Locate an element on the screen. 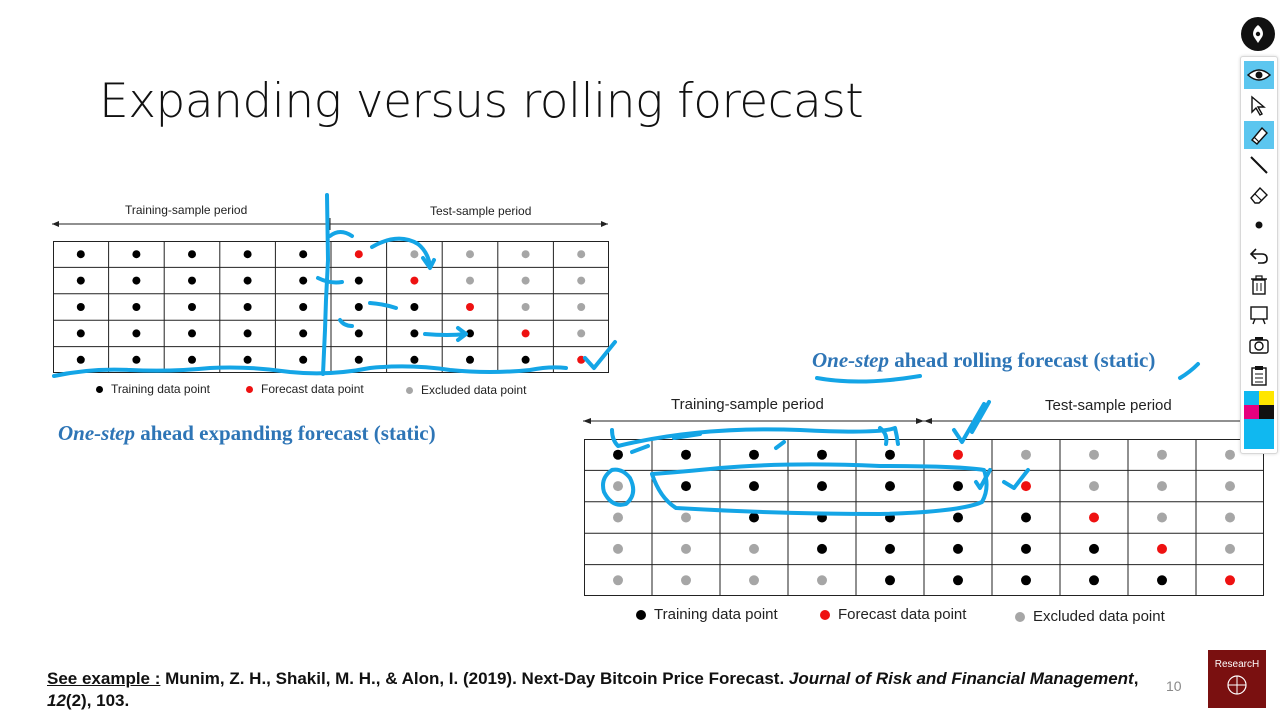  pen-nib-icon is located at coordinates (1258, 34).